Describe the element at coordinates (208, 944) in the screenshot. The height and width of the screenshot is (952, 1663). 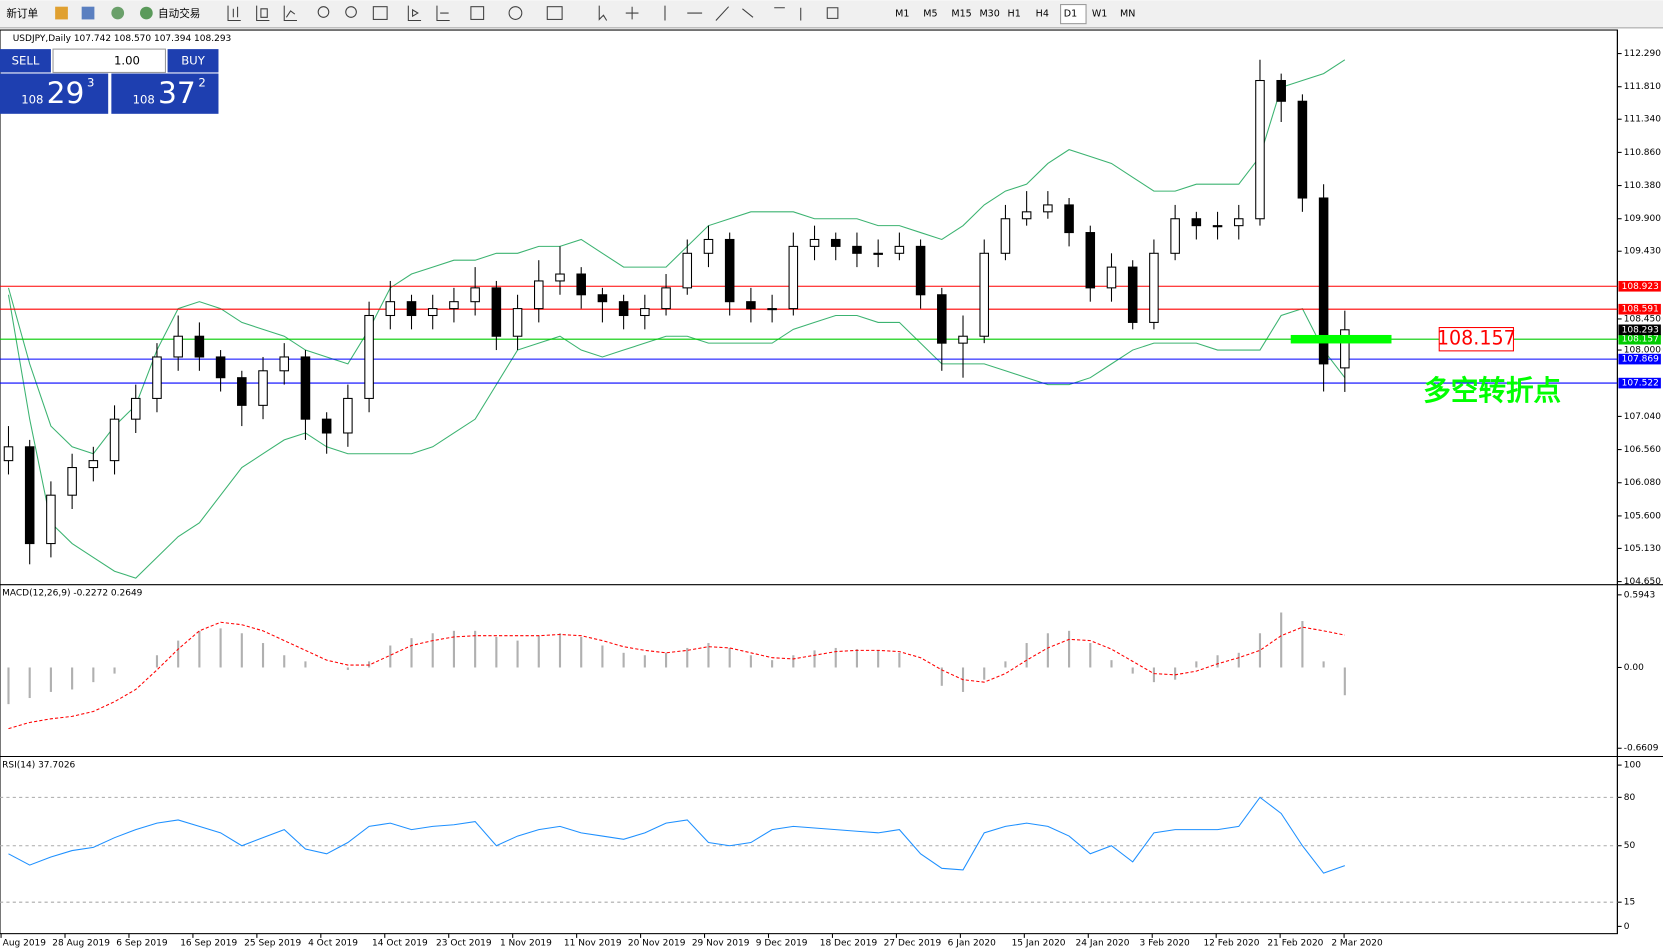
I see `x-tick-label: 16 Sep 2019` at that location.